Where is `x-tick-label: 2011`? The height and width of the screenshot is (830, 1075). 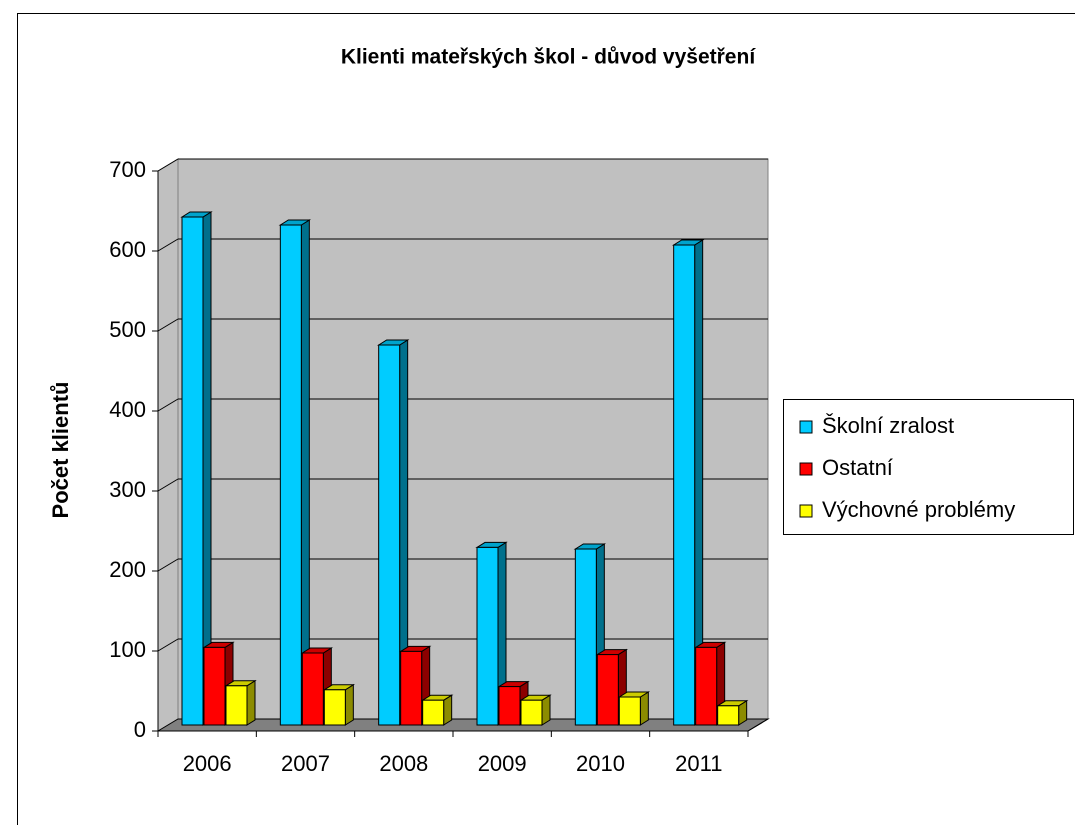 x-tick-label: 2011 is located at coordinates (698, 763).